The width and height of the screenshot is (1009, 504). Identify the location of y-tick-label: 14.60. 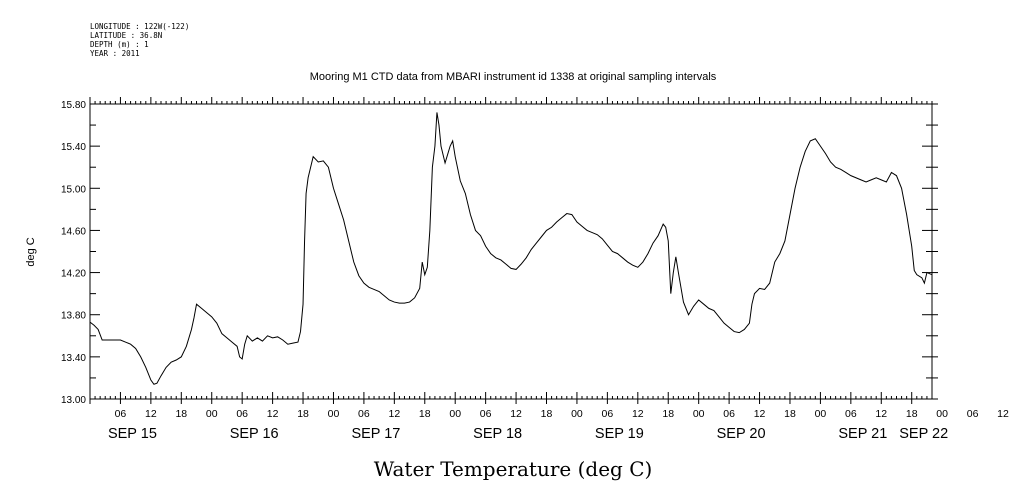
(73, 231).